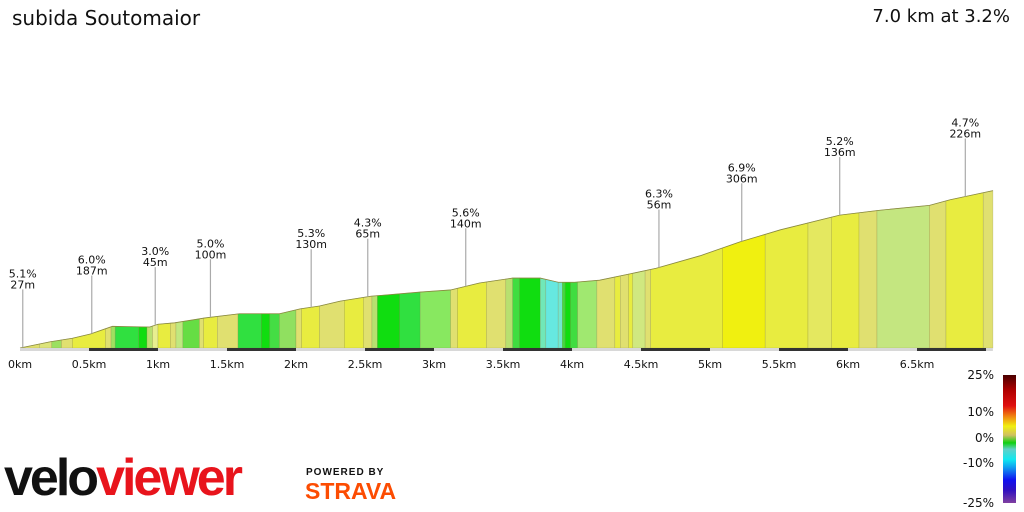 The image size is (1024, 512). What do you see at coordinates (227, 364) in the screenshot?
I see `x-tick-label: 1.5km` at bounding box center [227, 364].